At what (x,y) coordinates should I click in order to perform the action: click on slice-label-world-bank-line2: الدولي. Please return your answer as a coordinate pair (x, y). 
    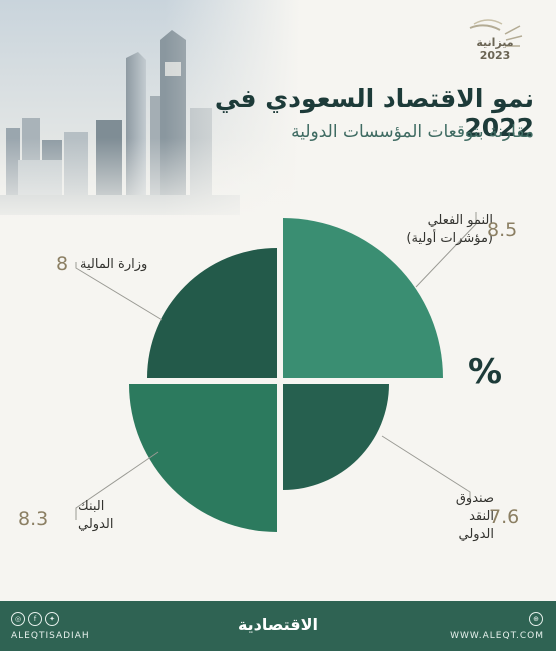
    Looking at the image, I should click on (96, 524).